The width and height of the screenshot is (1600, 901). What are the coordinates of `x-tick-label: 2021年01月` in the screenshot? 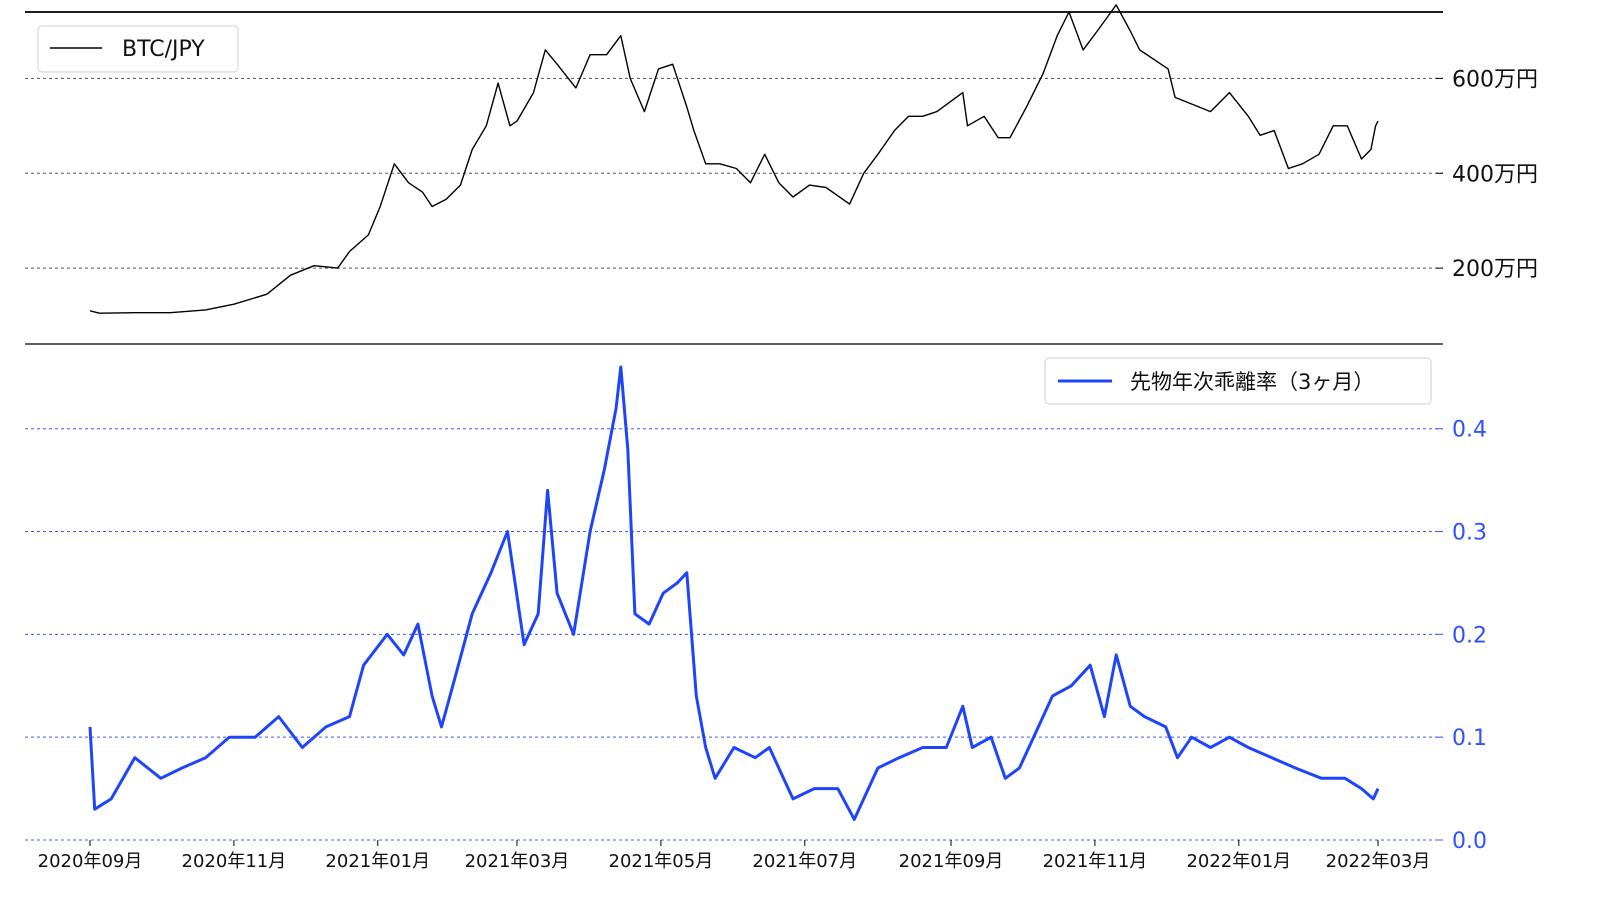 It's located at (377, 861).